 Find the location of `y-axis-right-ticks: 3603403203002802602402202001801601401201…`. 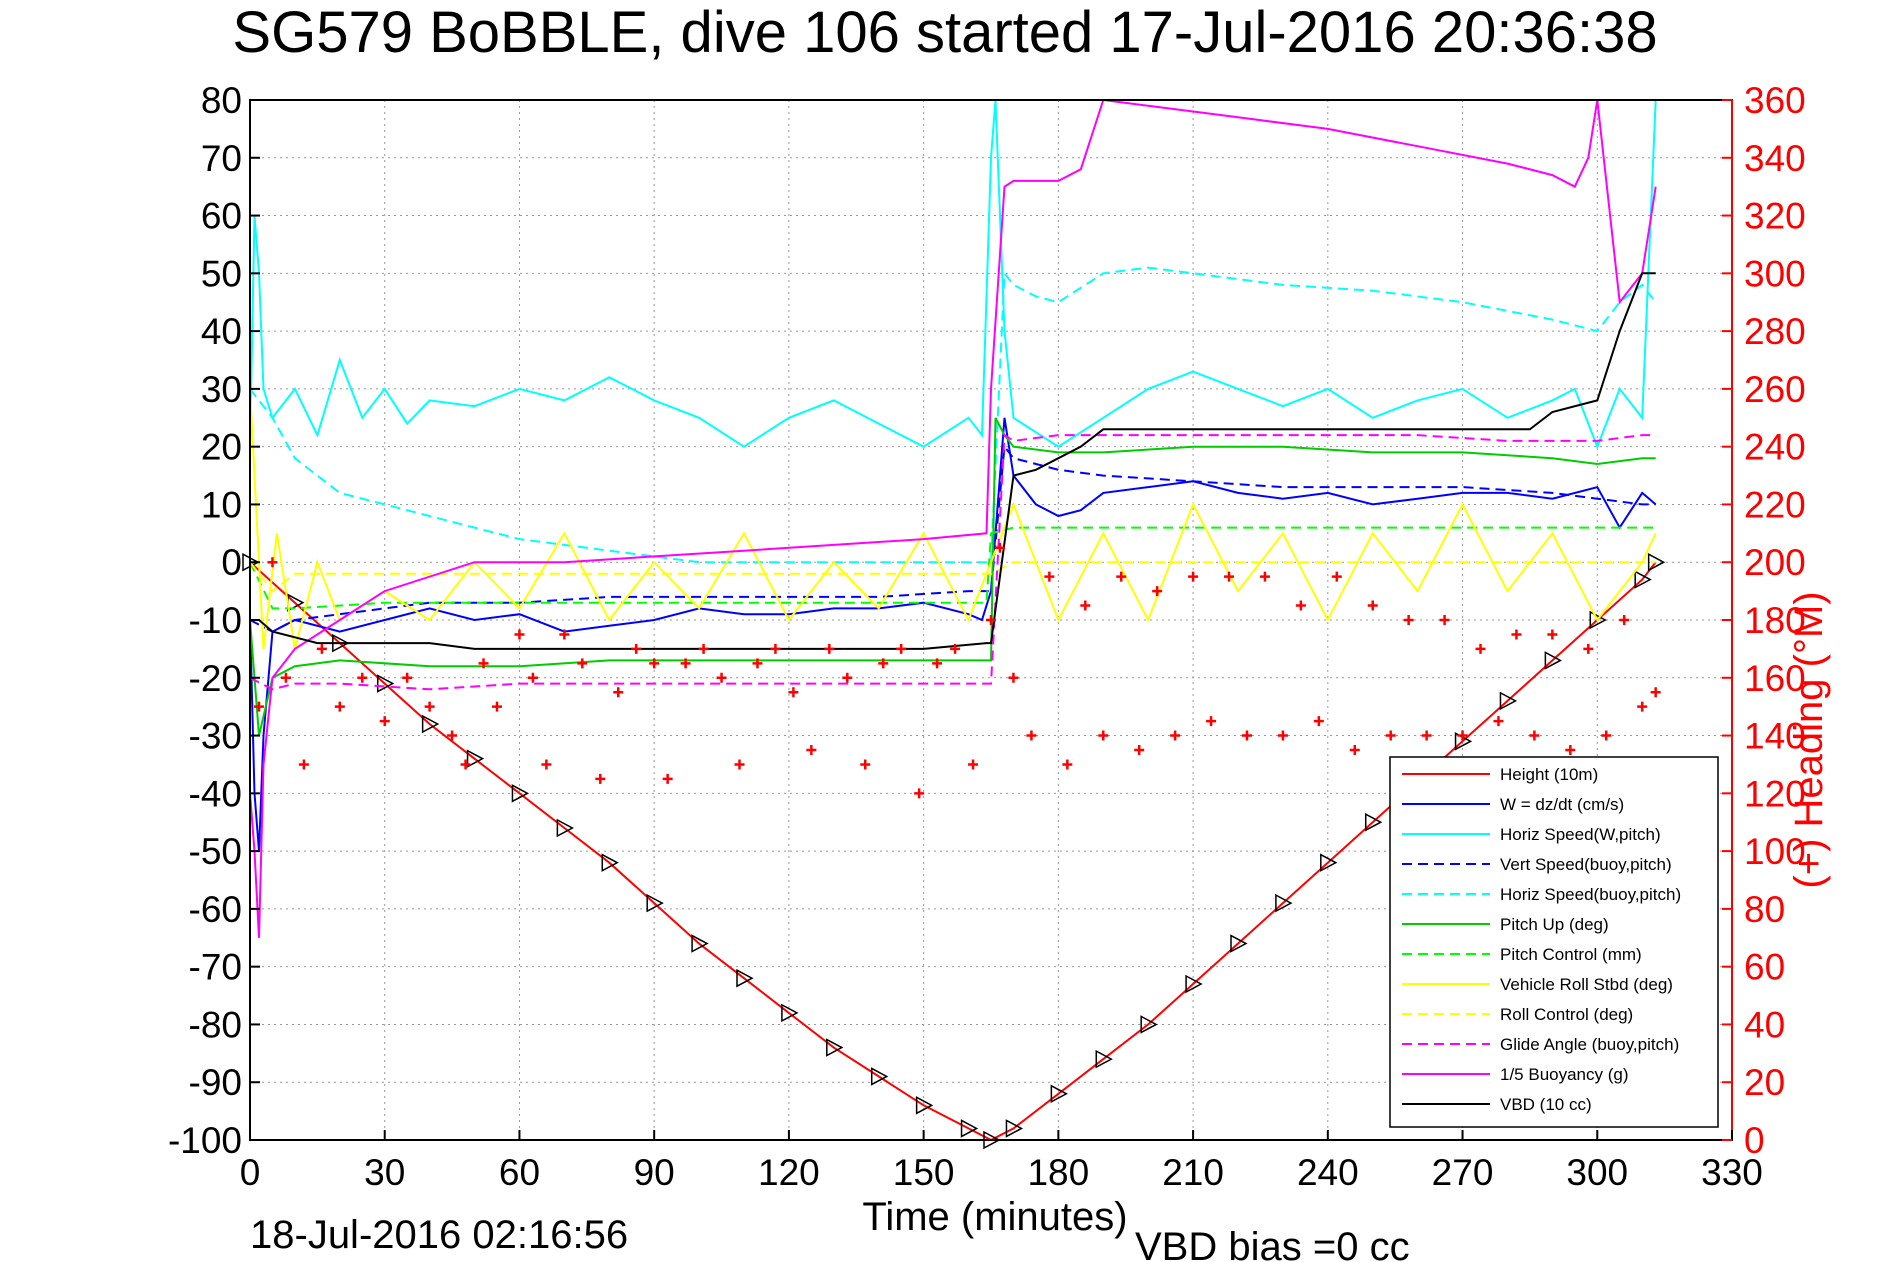

y-axis-right-ticks: 3603403203002802602402202001801601401201… is located at coordinates (1764, 620).